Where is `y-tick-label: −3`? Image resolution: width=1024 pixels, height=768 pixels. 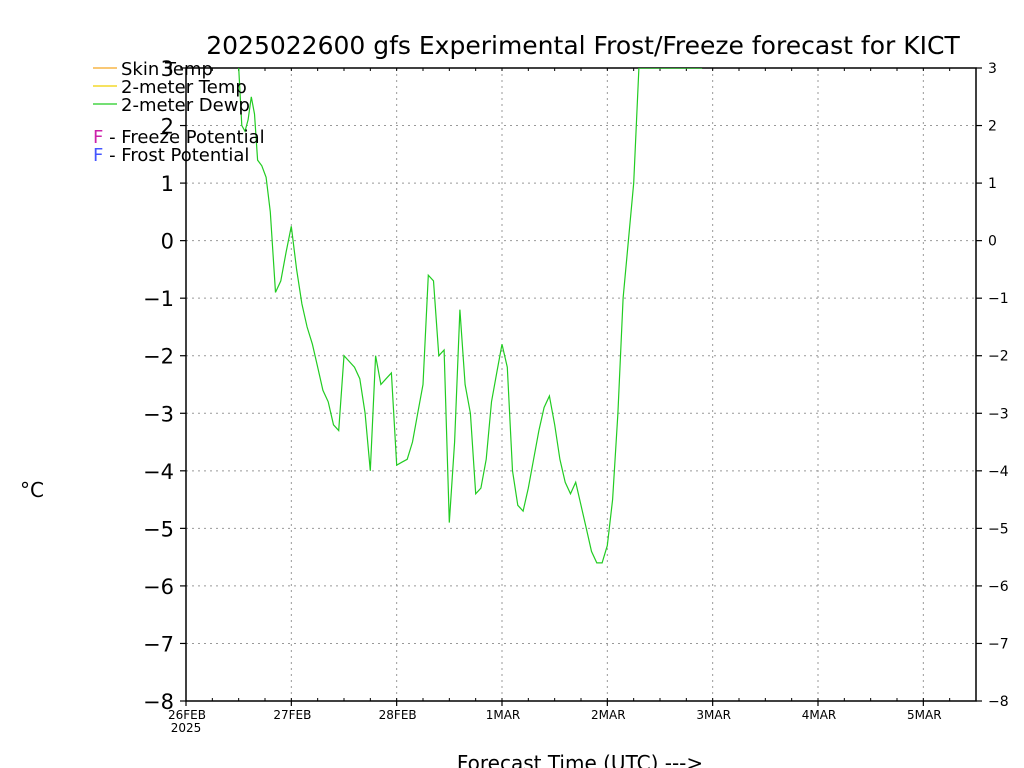 y-tick-label: −3 is located at coordinates (158, 414).